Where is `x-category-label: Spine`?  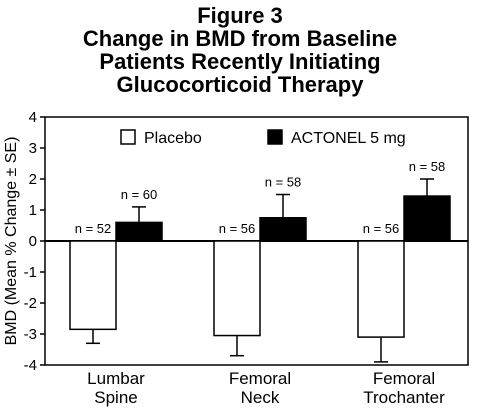 x-category-label: Spine is located at coordinates (115, 397).